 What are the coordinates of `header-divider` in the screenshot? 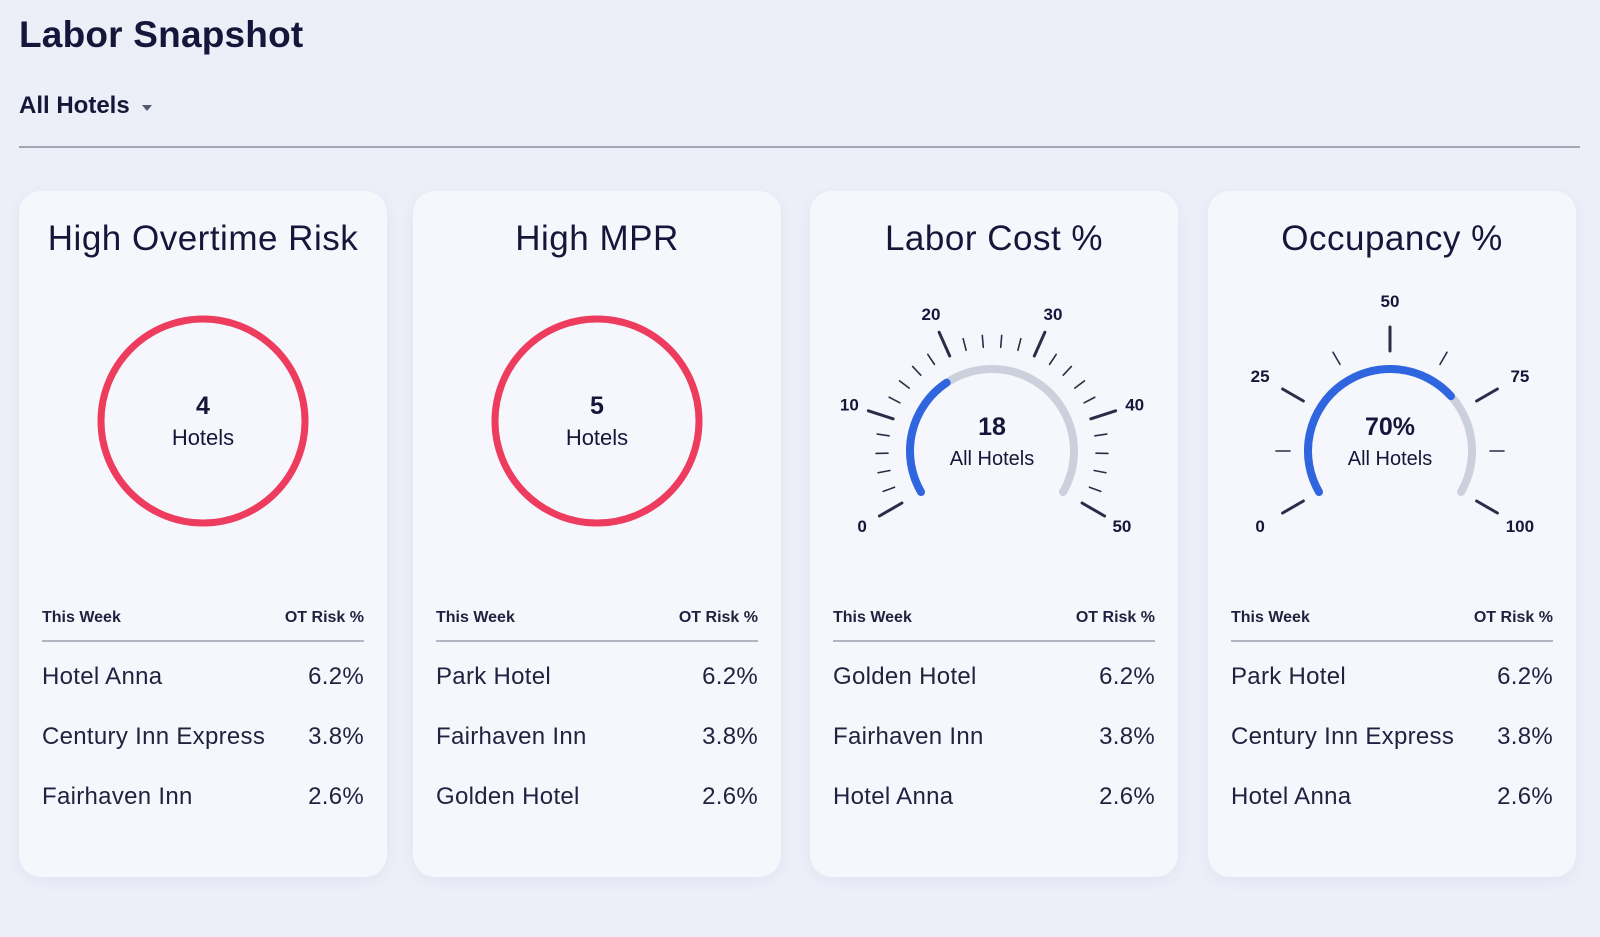 It's located at (799, 147).